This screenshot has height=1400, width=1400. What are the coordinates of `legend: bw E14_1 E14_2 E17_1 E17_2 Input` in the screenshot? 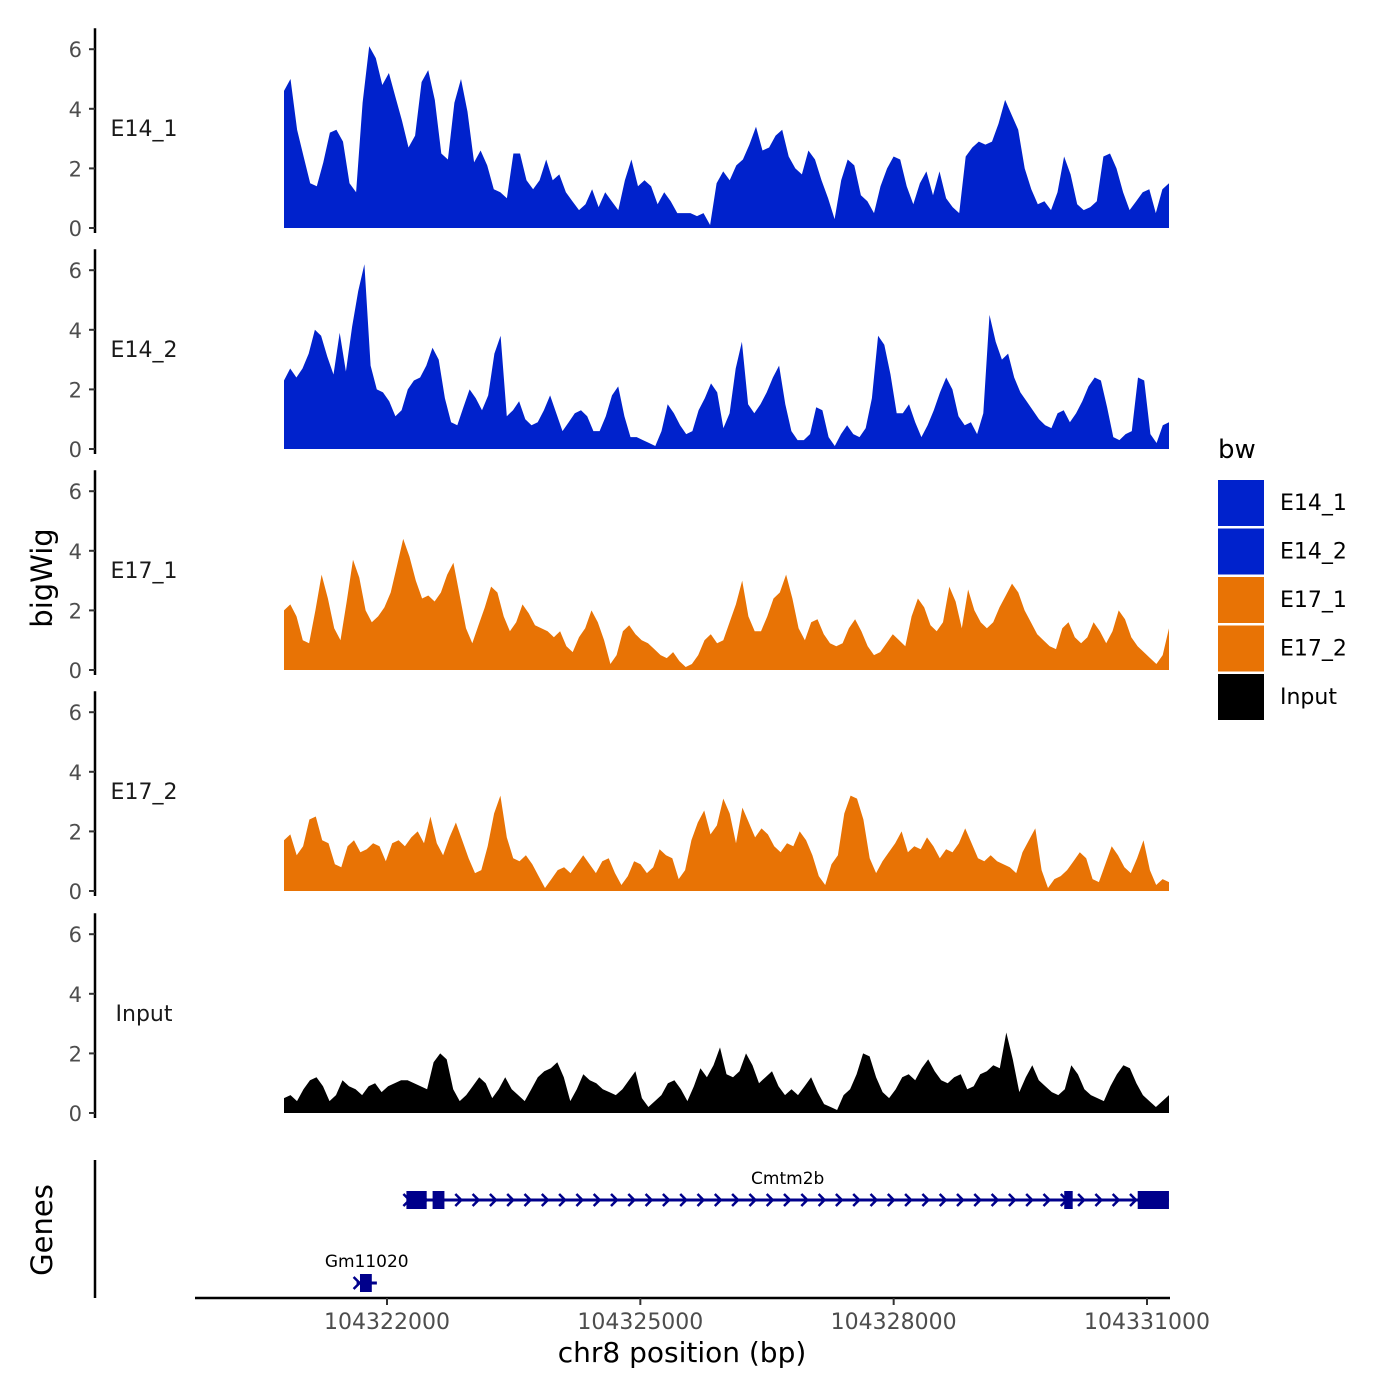 It's located at (1282, 577).